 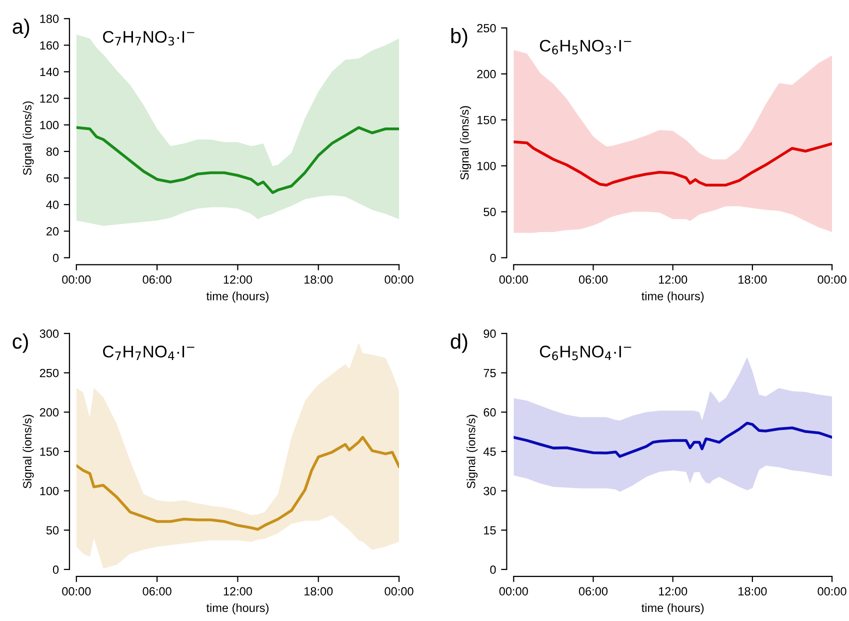 I want to click on y-tick-label: 20, so click(x=52, y=231).